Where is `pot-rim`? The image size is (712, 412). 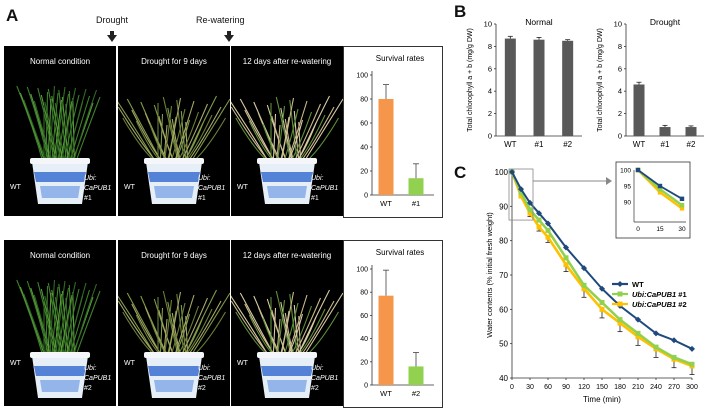 pot-rim is located at coordinates (287, 355).